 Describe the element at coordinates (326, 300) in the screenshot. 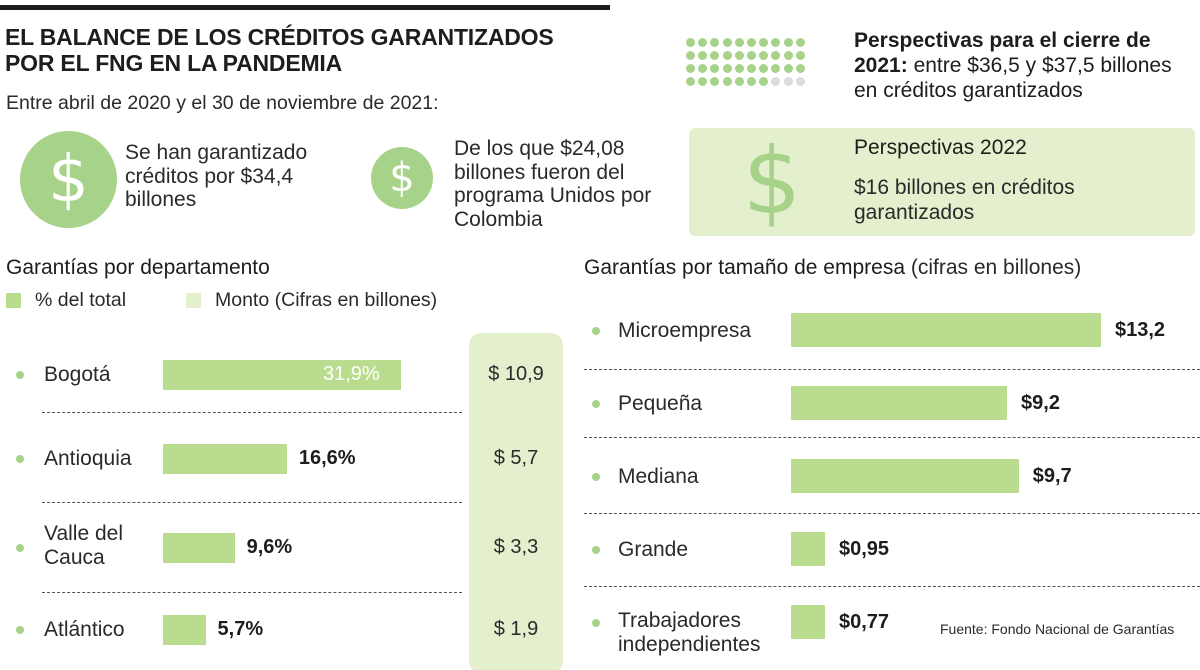

I see `legend-monto-label: Monto (Cifras en billones)` at that location.